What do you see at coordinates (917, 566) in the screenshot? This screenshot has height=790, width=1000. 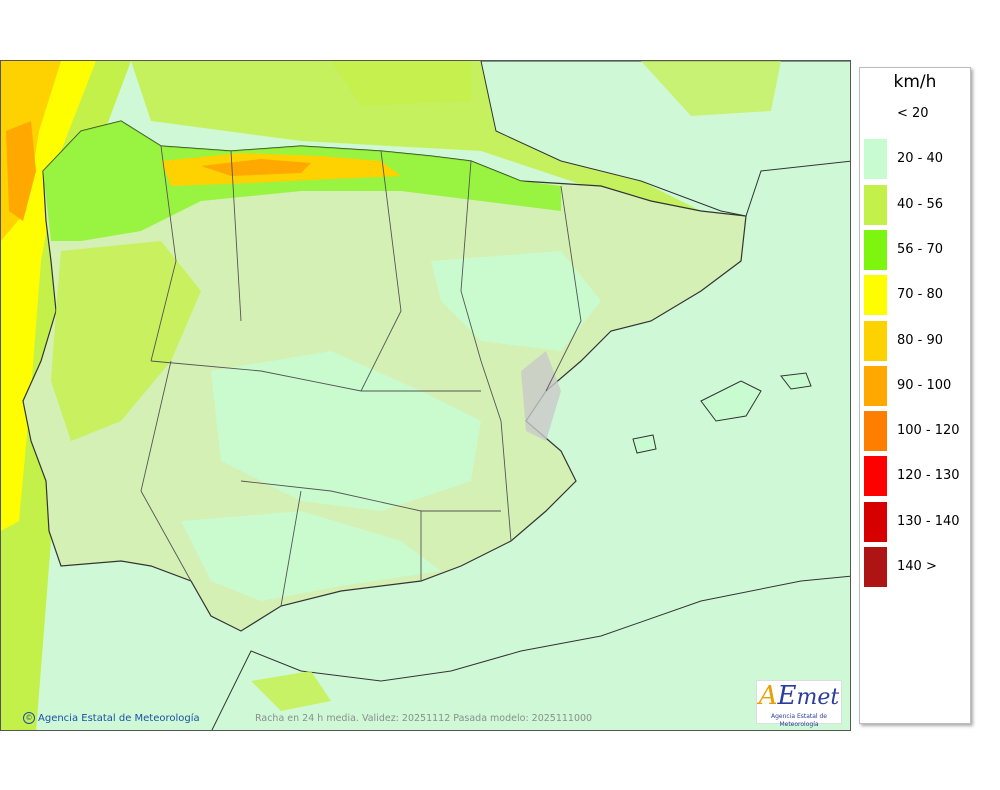 I see `legend-label: 140 >` at bounding box center [917, 566].